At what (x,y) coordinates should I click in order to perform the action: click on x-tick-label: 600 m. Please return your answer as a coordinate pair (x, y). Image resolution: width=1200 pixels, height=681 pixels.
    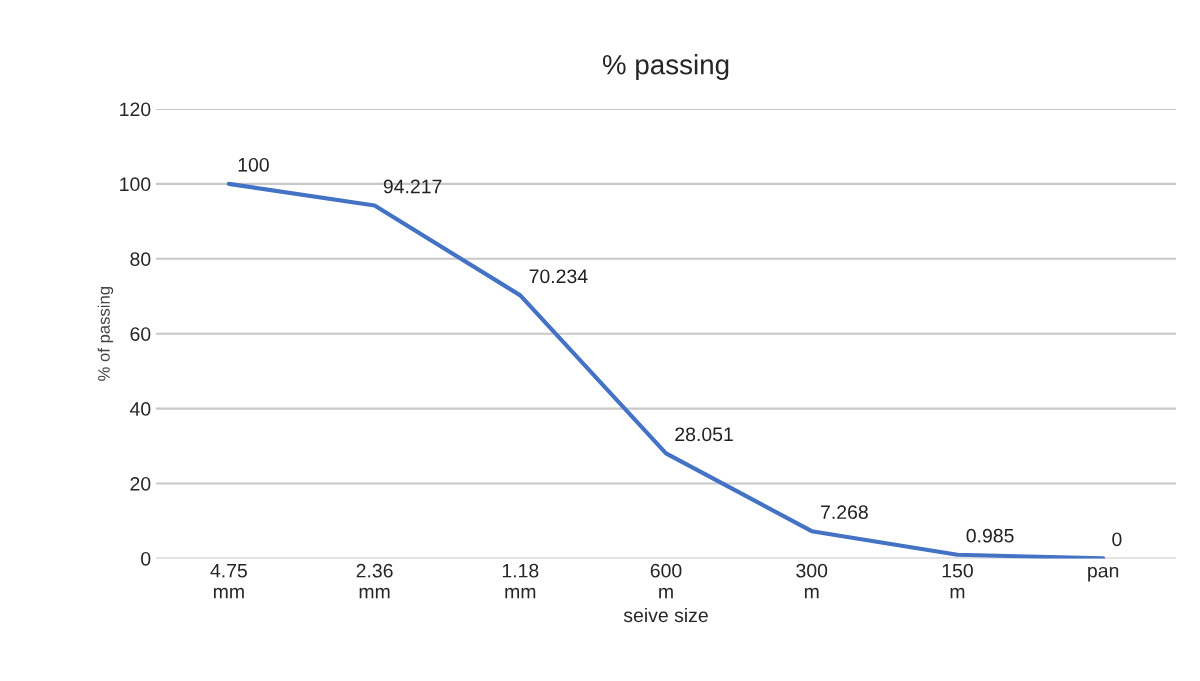
    Looking at the image, I should click on (666, 581).